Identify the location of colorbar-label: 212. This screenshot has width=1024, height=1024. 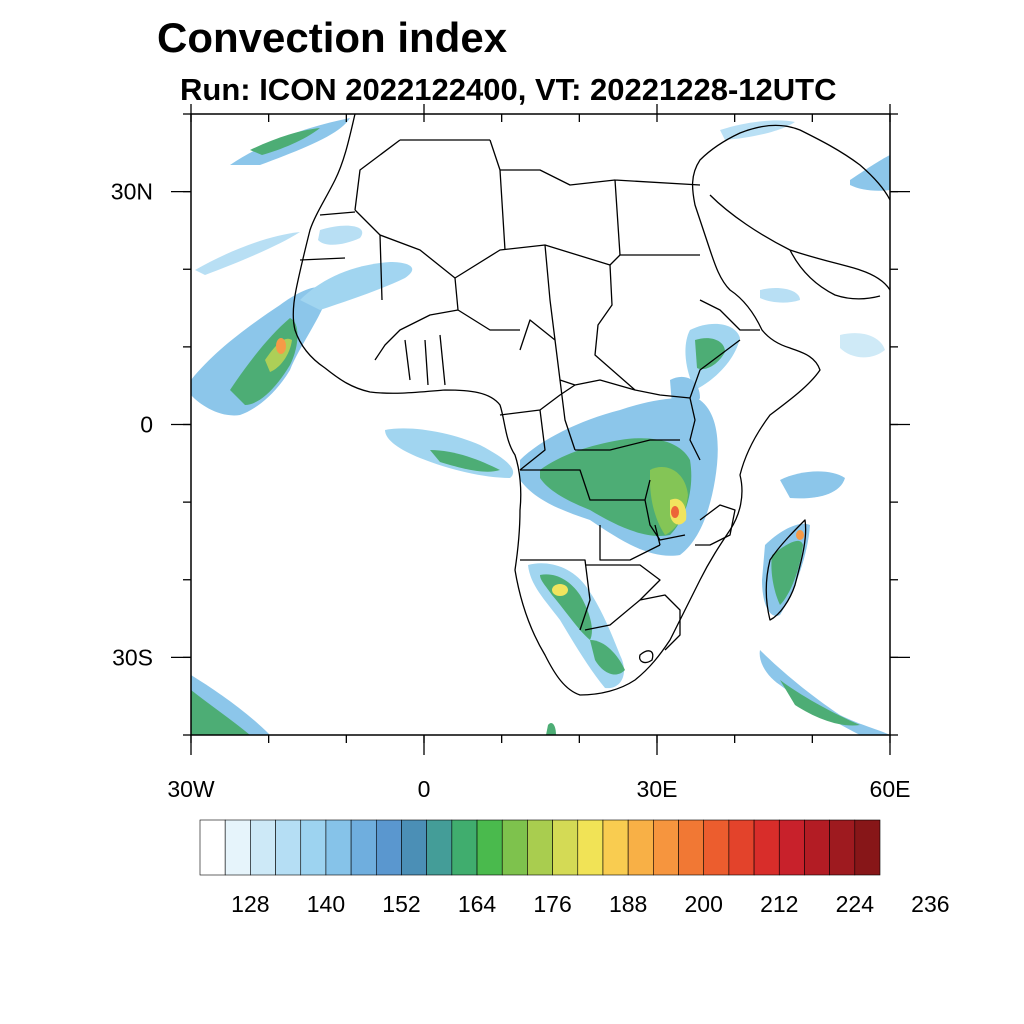
(779, 904).